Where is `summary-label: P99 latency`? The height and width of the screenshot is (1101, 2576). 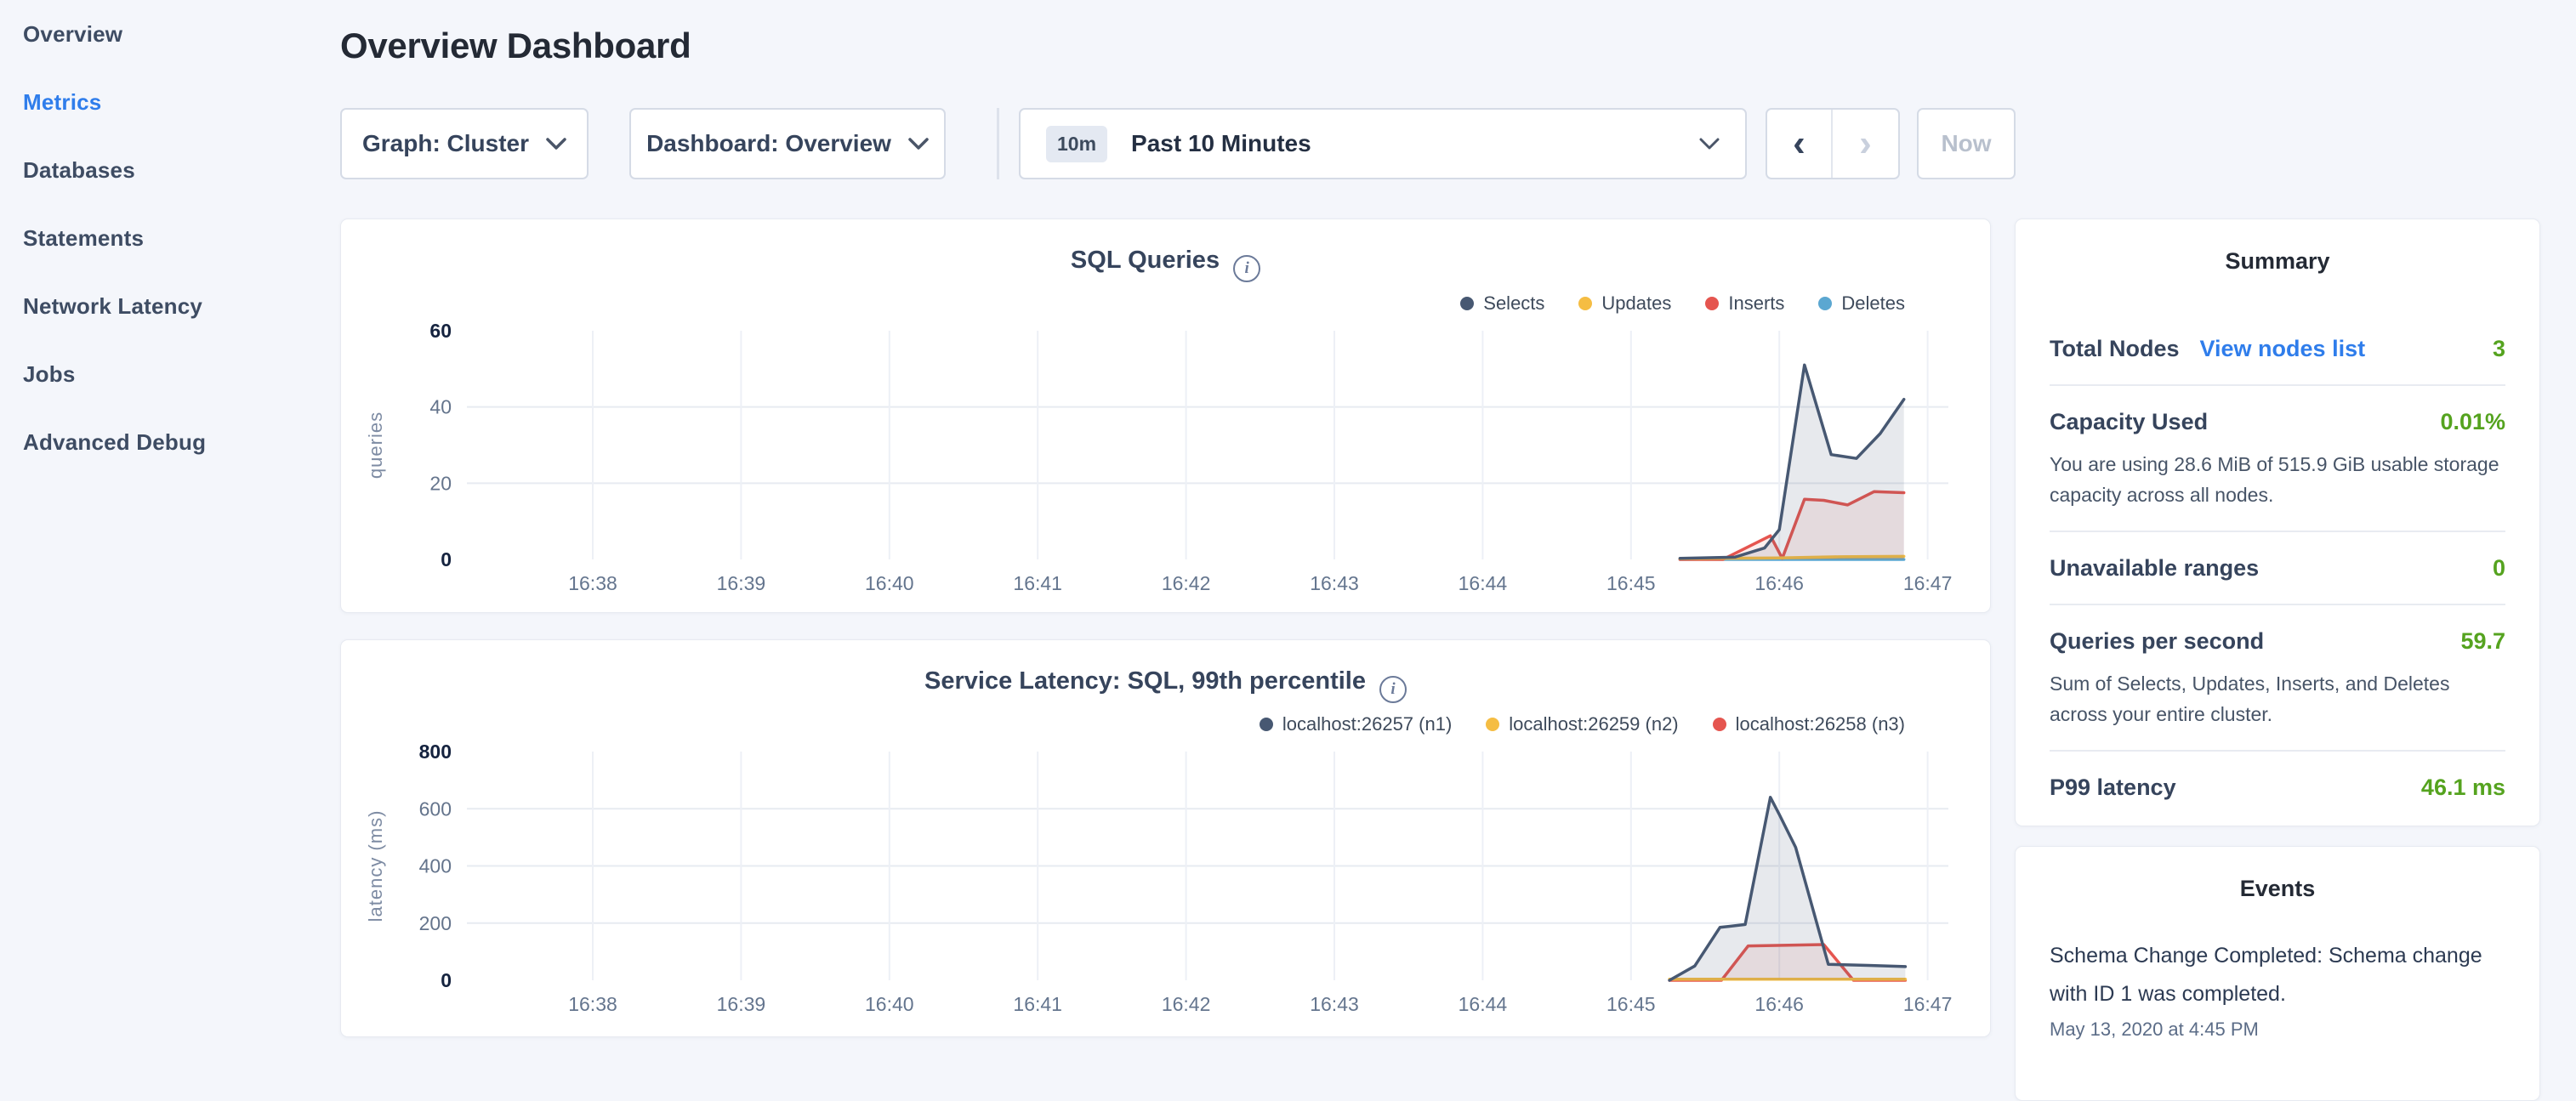
summary-label: P99 latency is located at coordinates (2113, 787).